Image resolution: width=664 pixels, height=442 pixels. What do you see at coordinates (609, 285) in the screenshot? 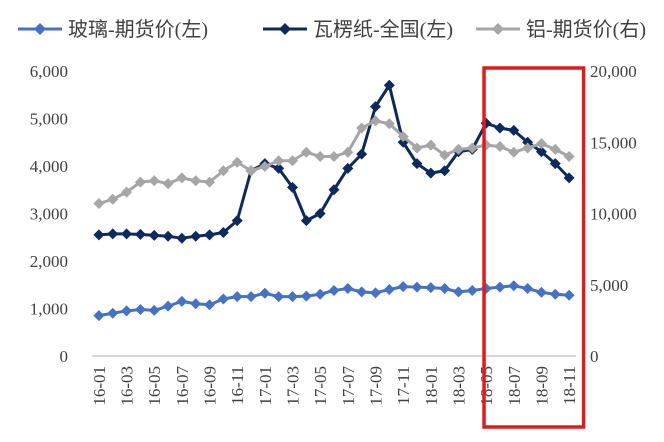
I see `y-right-tick-label: 5,000` at bounding box center [609, 285].